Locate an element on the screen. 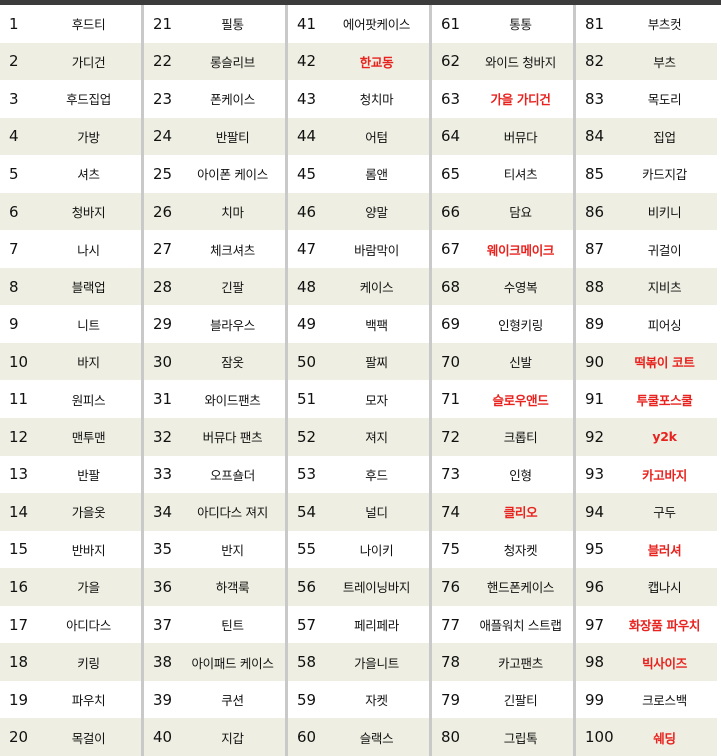  table-row: 14 가을옷 is located at coordinates (70, 512).